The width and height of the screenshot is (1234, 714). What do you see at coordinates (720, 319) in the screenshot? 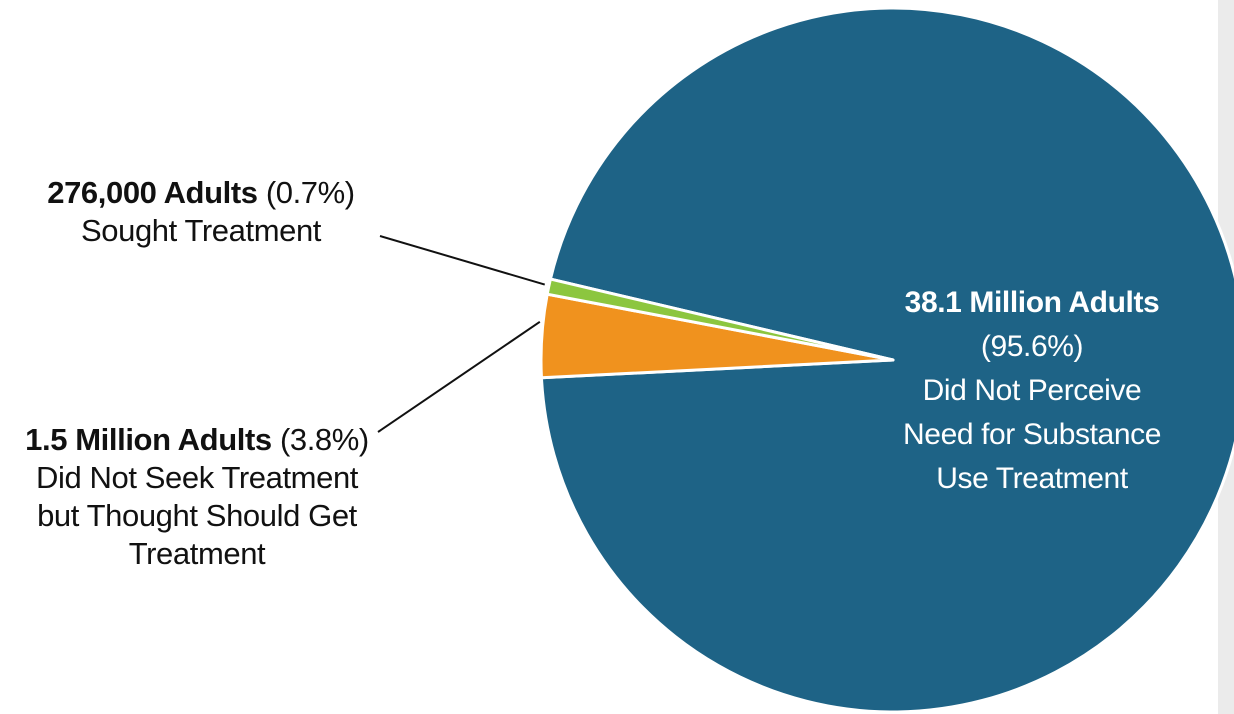
I see `pie-slice-sought-treatment` at bounding box center [720, 319].